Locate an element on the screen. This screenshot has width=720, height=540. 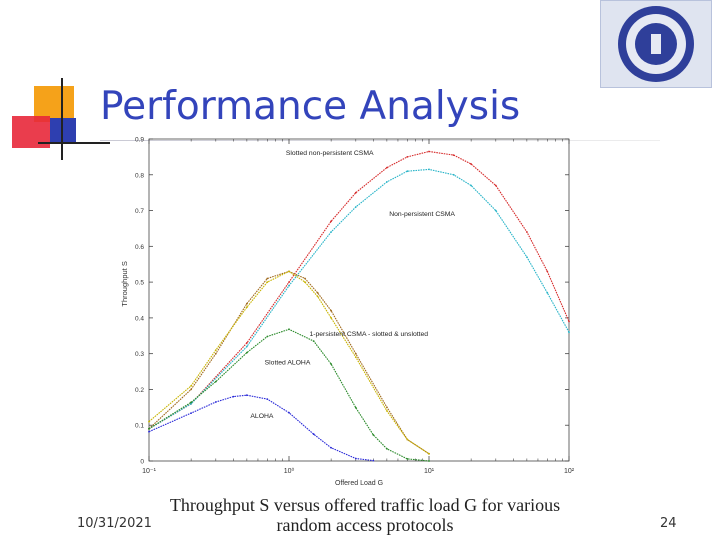
y-tick-label: 0.4 is located at coordinates (139, 318).